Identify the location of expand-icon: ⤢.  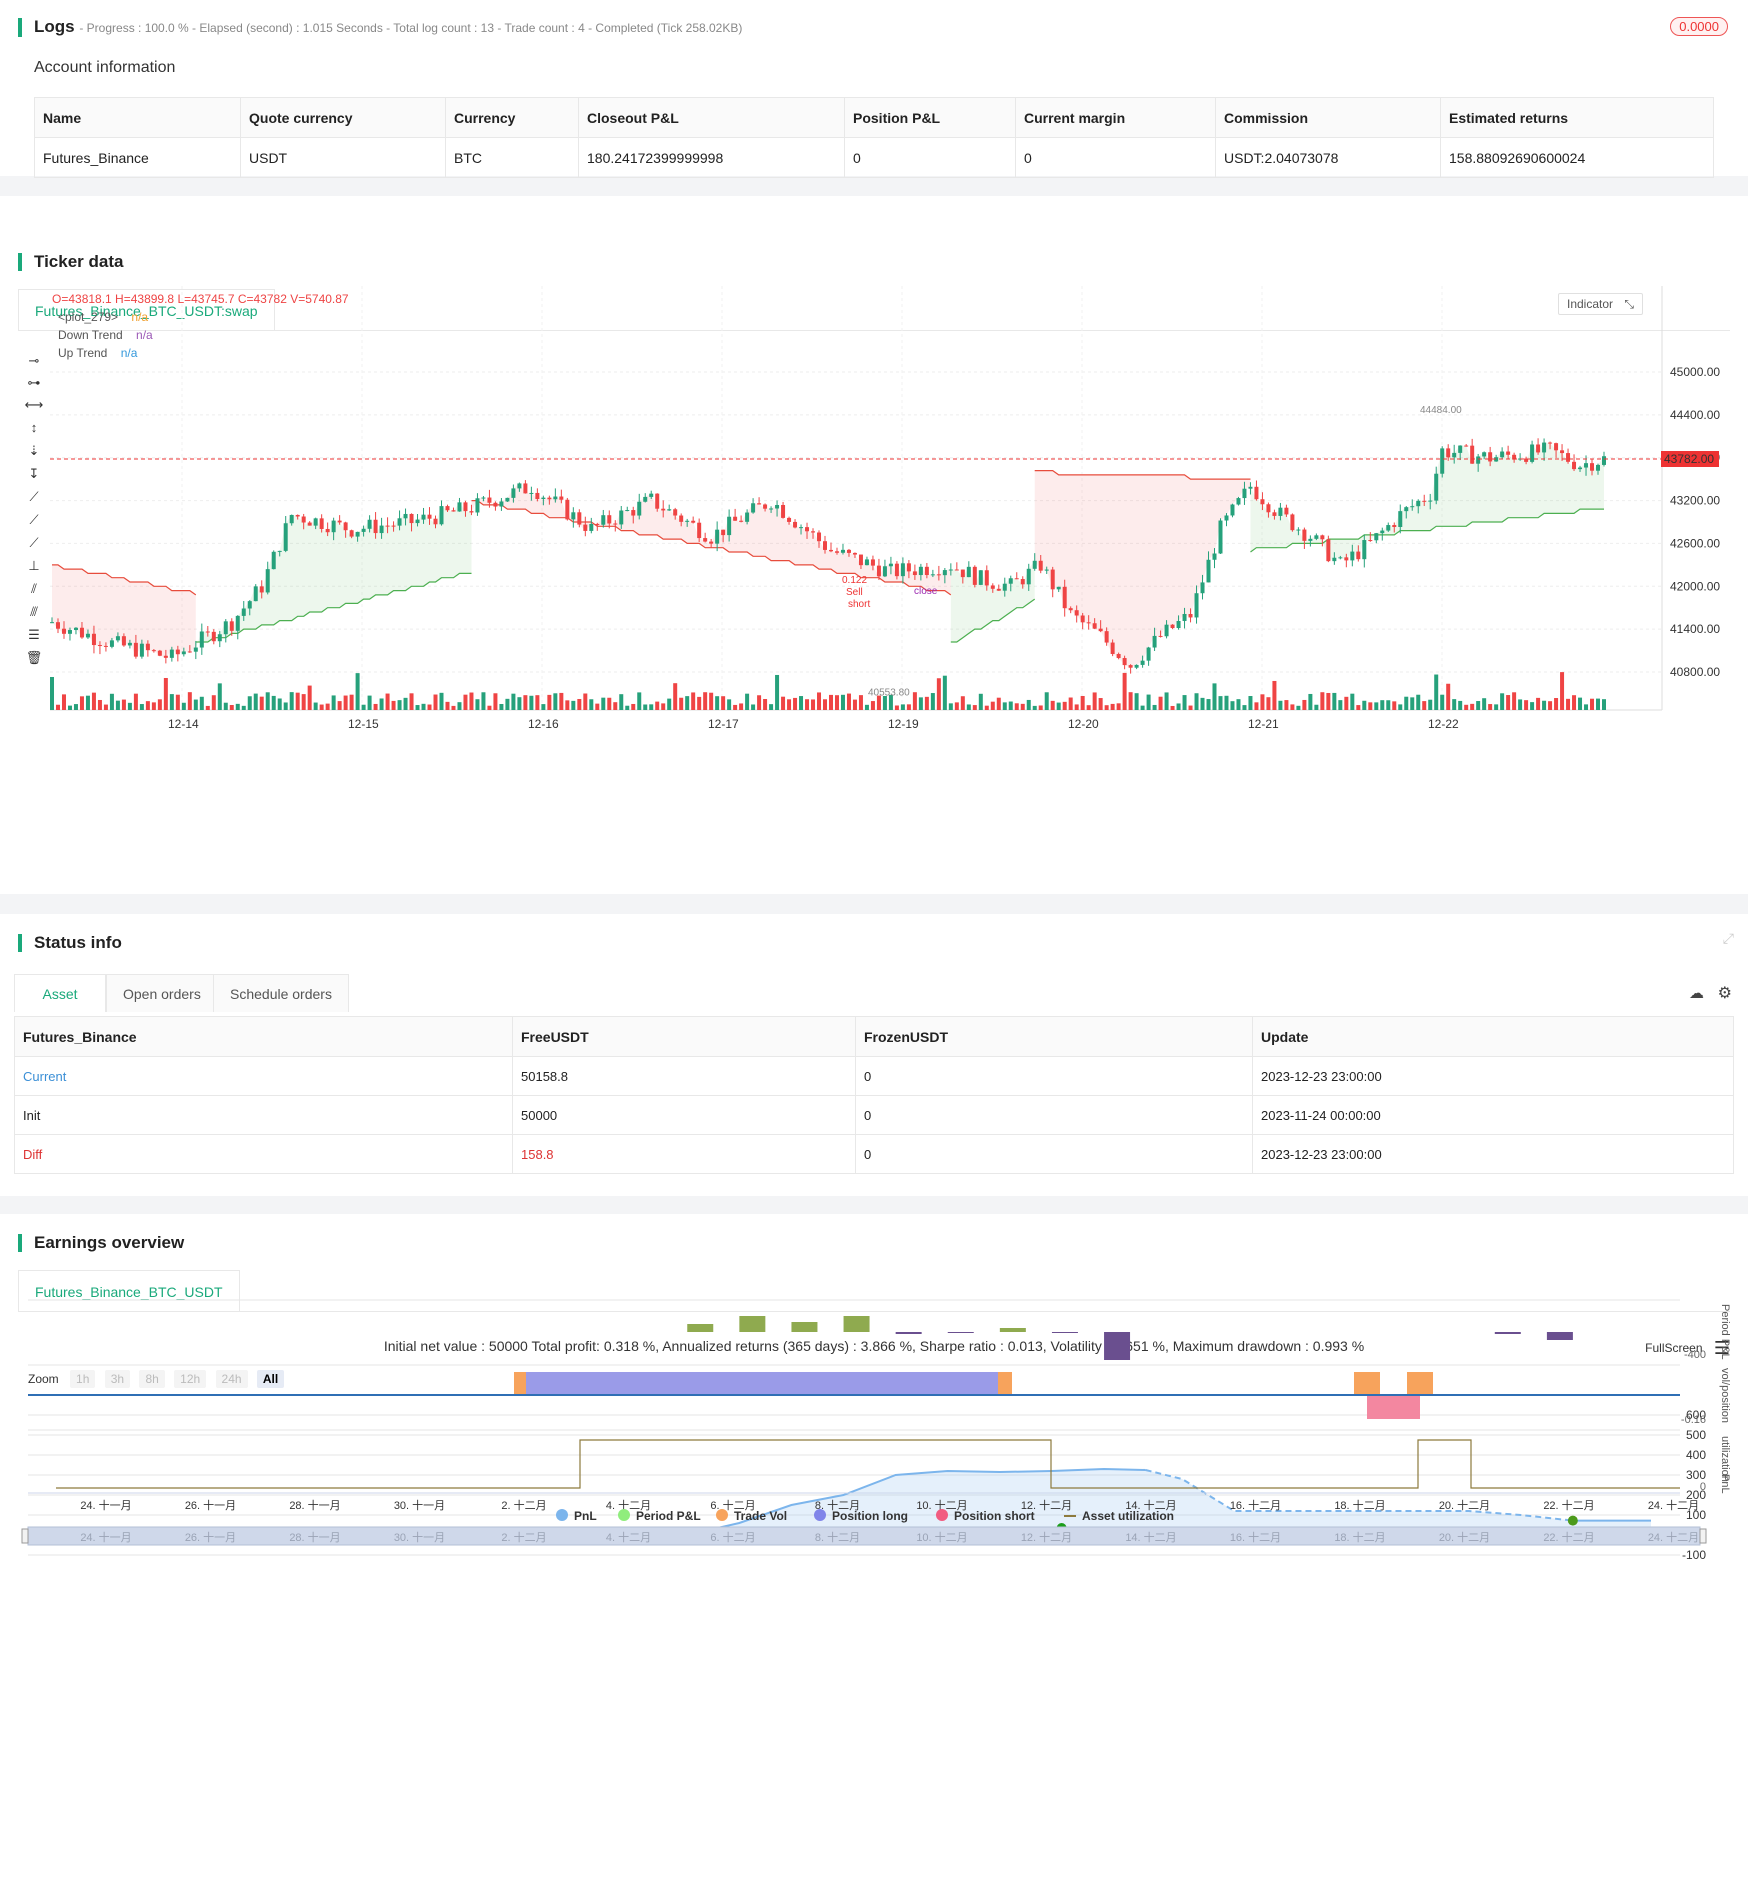
(1728, 938).